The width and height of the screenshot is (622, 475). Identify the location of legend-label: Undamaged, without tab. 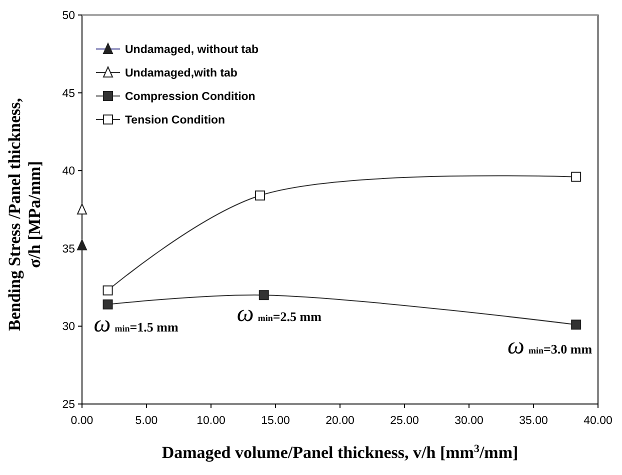
(192, 50).